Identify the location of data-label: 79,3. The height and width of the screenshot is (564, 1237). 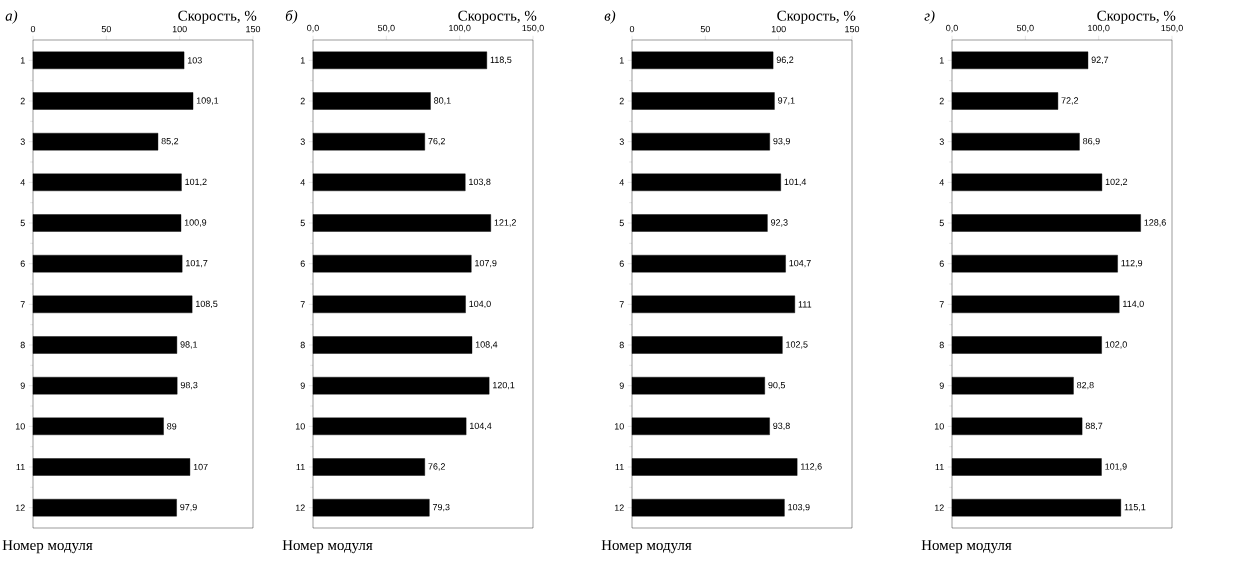
(441, 507).